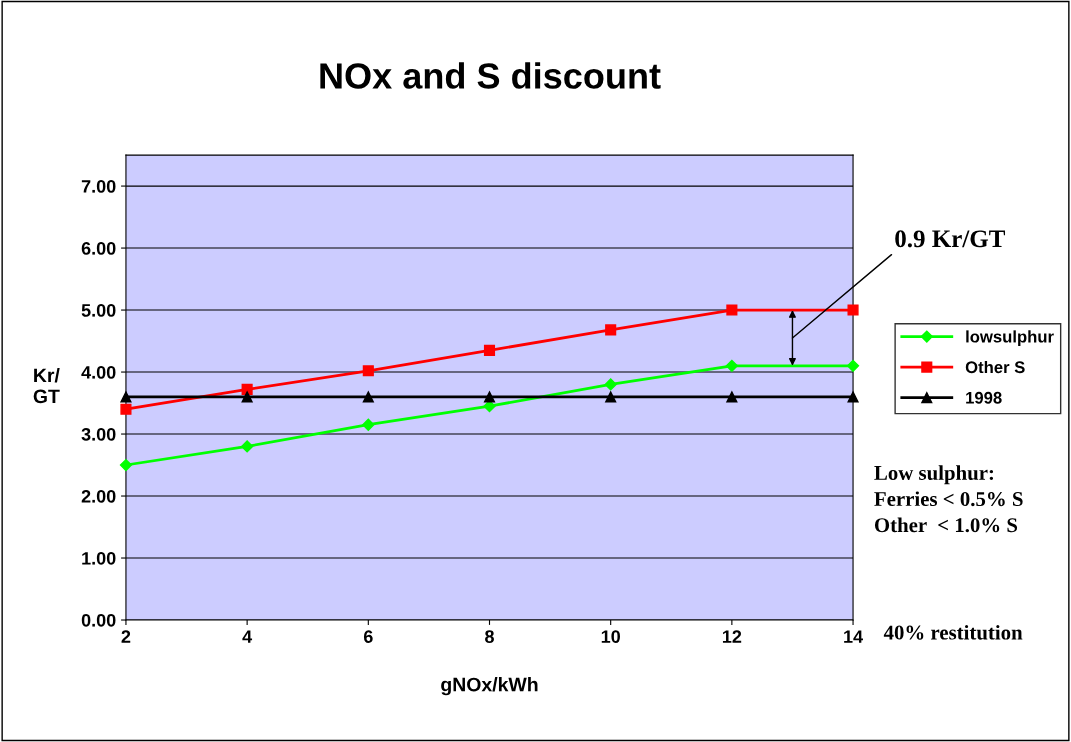 The image size is (1071, 742). Describe the element at coordinates (98, 310) in the screenshot. I see `y-tick-label: 5.00` at that location.